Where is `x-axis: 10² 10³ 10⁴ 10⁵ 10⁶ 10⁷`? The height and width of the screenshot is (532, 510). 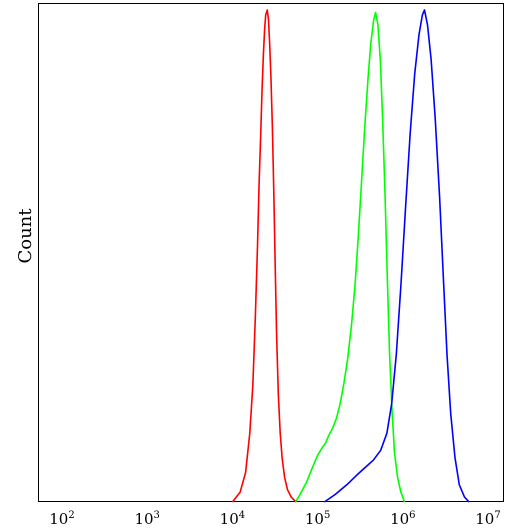 x-axis: 10² 10³ 10⁴ 10⁵ 10⁶ 10⁷ is located at coordinates (274, 519).